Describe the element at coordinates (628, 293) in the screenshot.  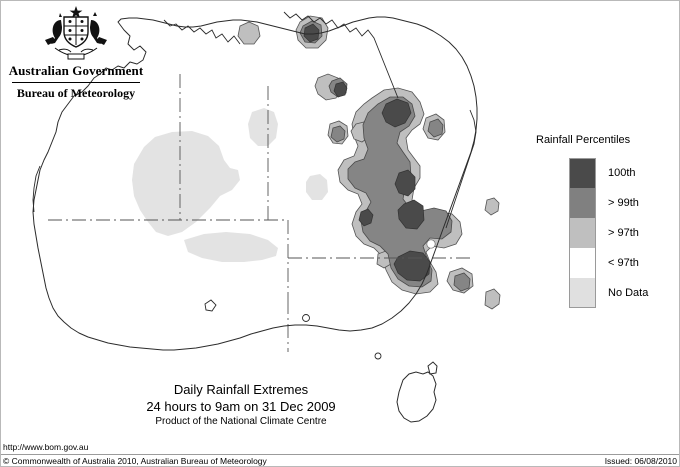
I see `legend-label-no-data: No Data` at that location.